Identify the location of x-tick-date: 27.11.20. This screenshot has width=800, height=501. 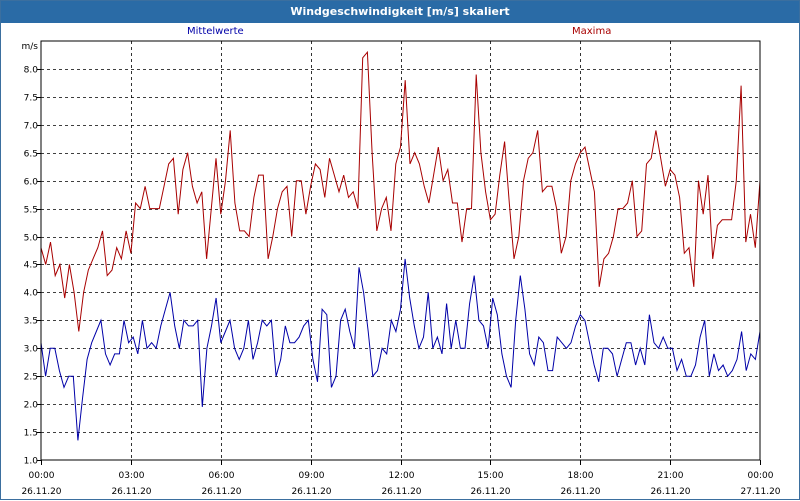
(760, 492).